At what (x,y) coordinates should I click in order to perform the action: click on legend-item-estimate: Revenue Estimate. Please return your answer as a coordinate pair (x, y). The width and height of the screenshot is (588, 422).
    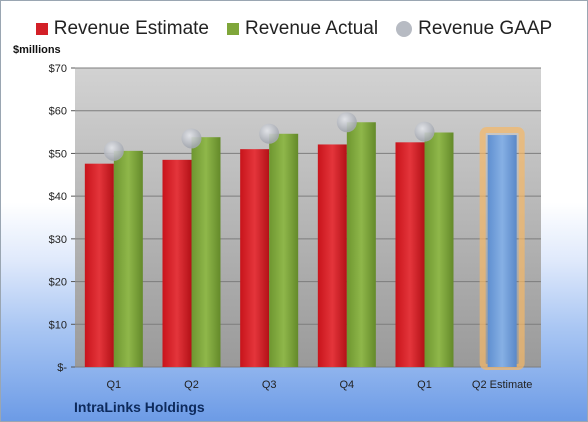
    Looking at the image, I should click on (122, 29).